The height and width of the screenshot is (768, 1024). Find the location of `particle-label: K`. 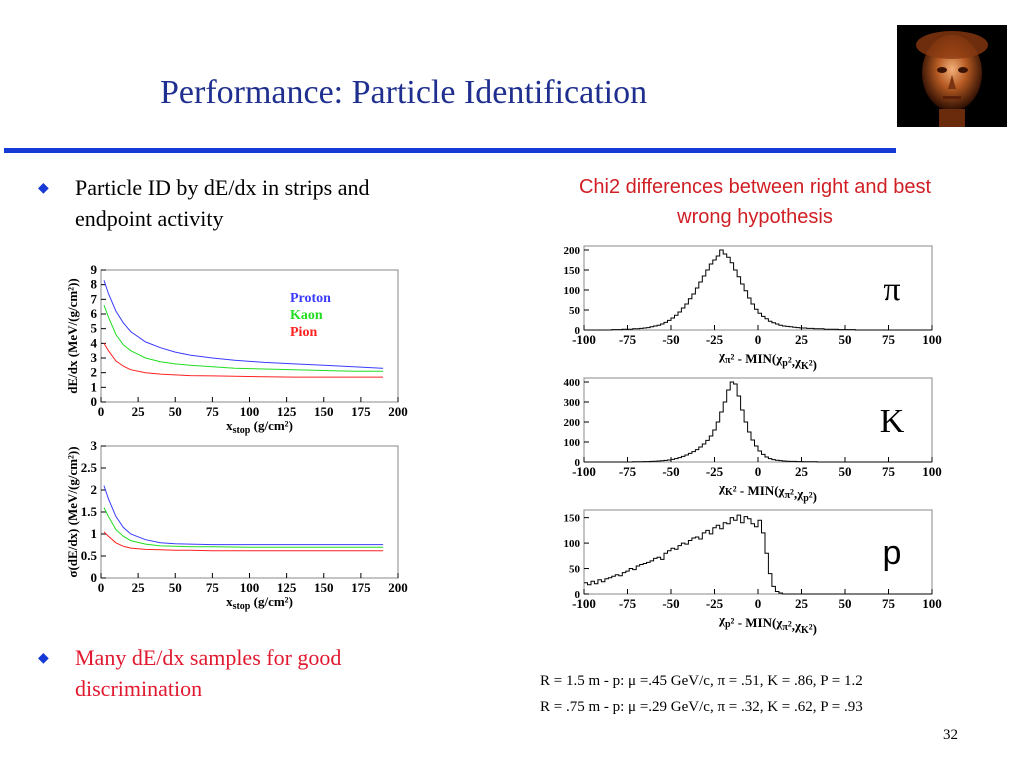

particle-label: K is located at coordinates (892, 421).